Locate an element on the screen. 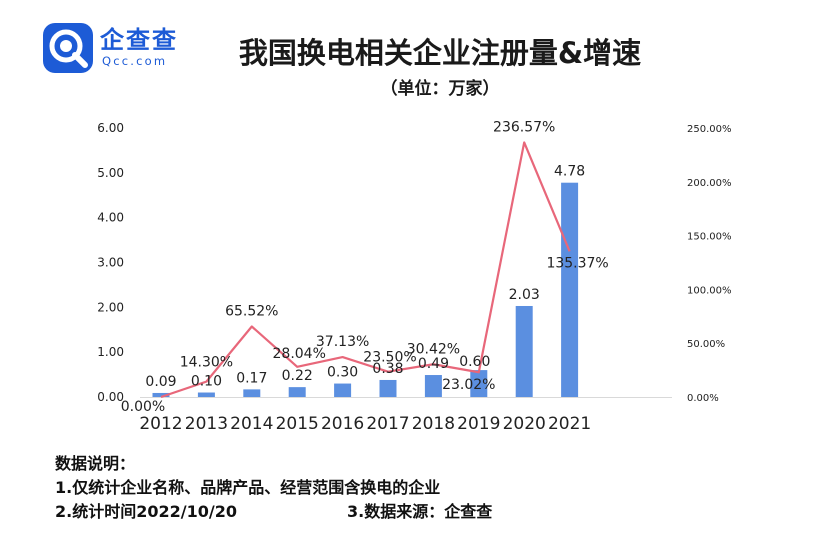 The image size is (820, 544). line-value-label: 135.37% is located at coordinates (577, 263).